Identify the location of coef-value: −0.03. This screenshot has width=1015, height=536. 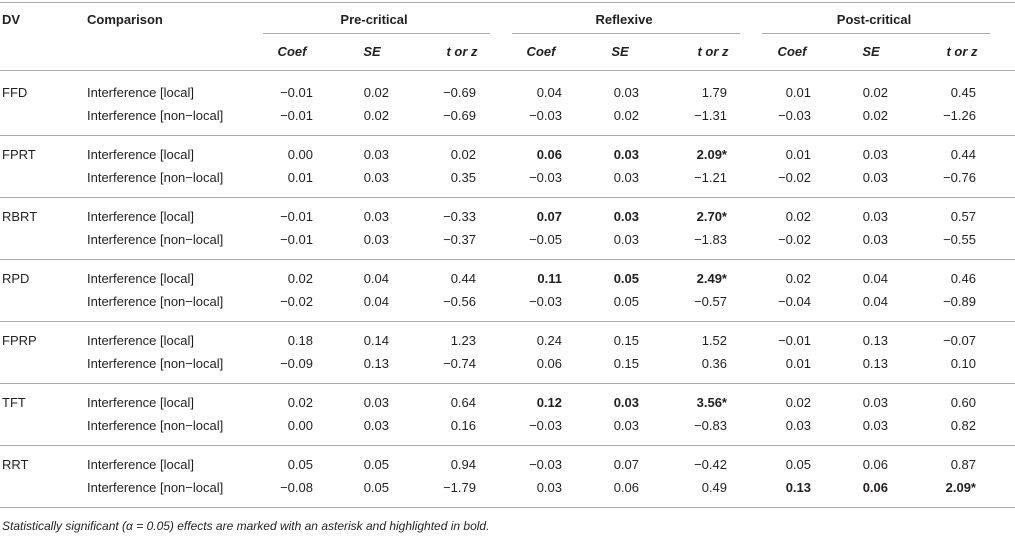
(794, 115).